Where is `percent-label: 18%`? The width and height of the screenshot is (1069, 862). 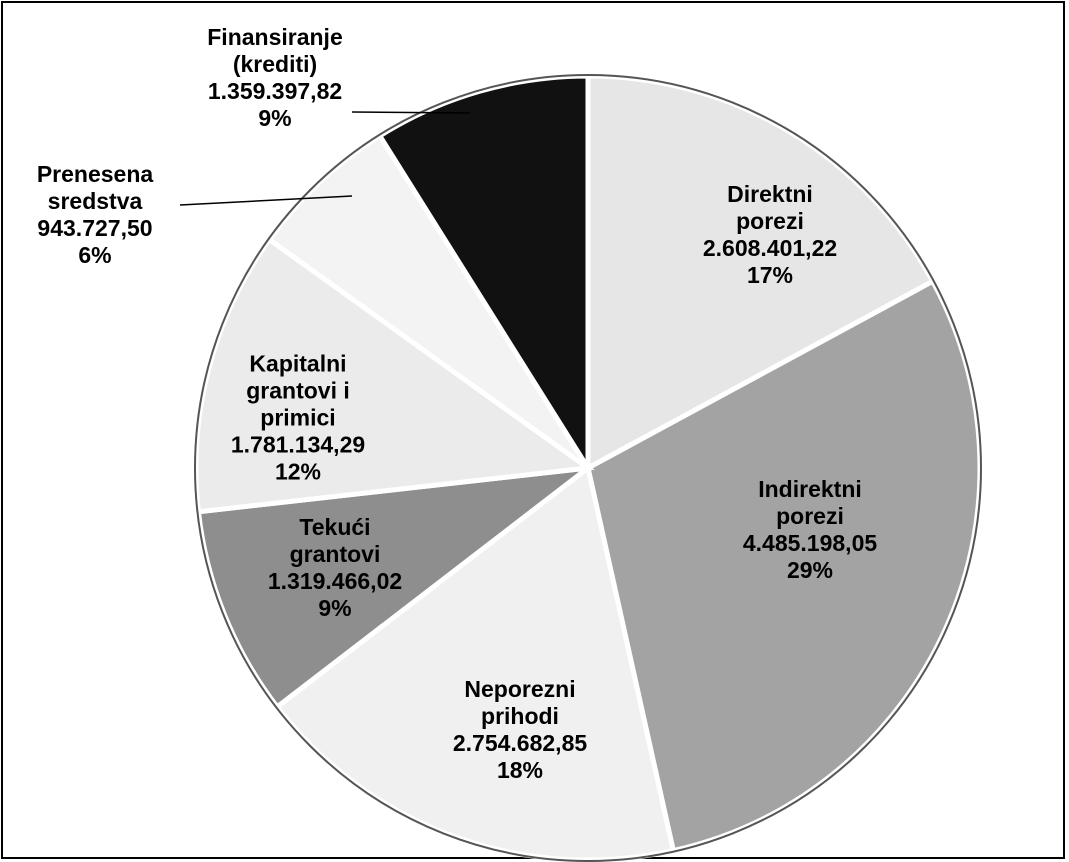
percent-label: 18% is located at coordinates (520, 770).